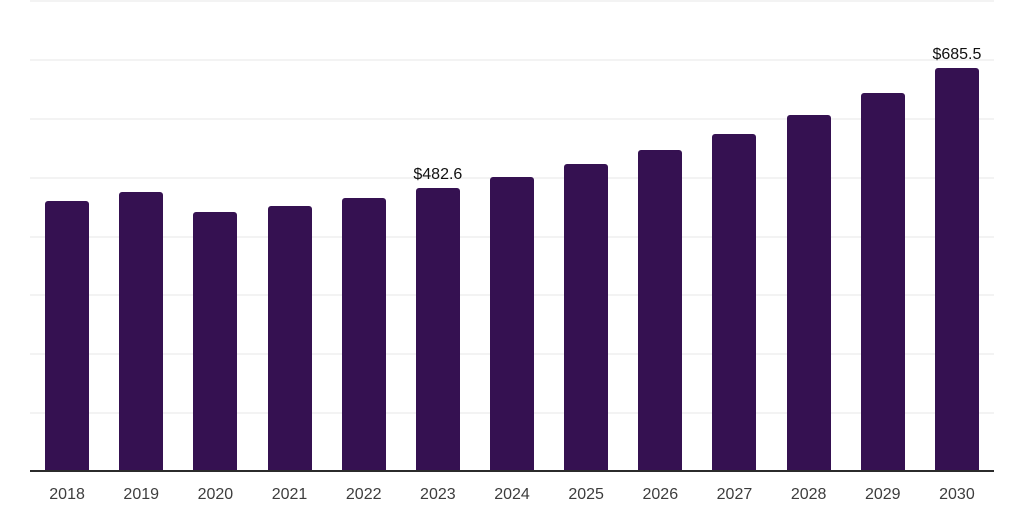  What do you see at coordinates (363, 334) in the screenshot?
I see `bar-2022` at bounding box center [363, 334].